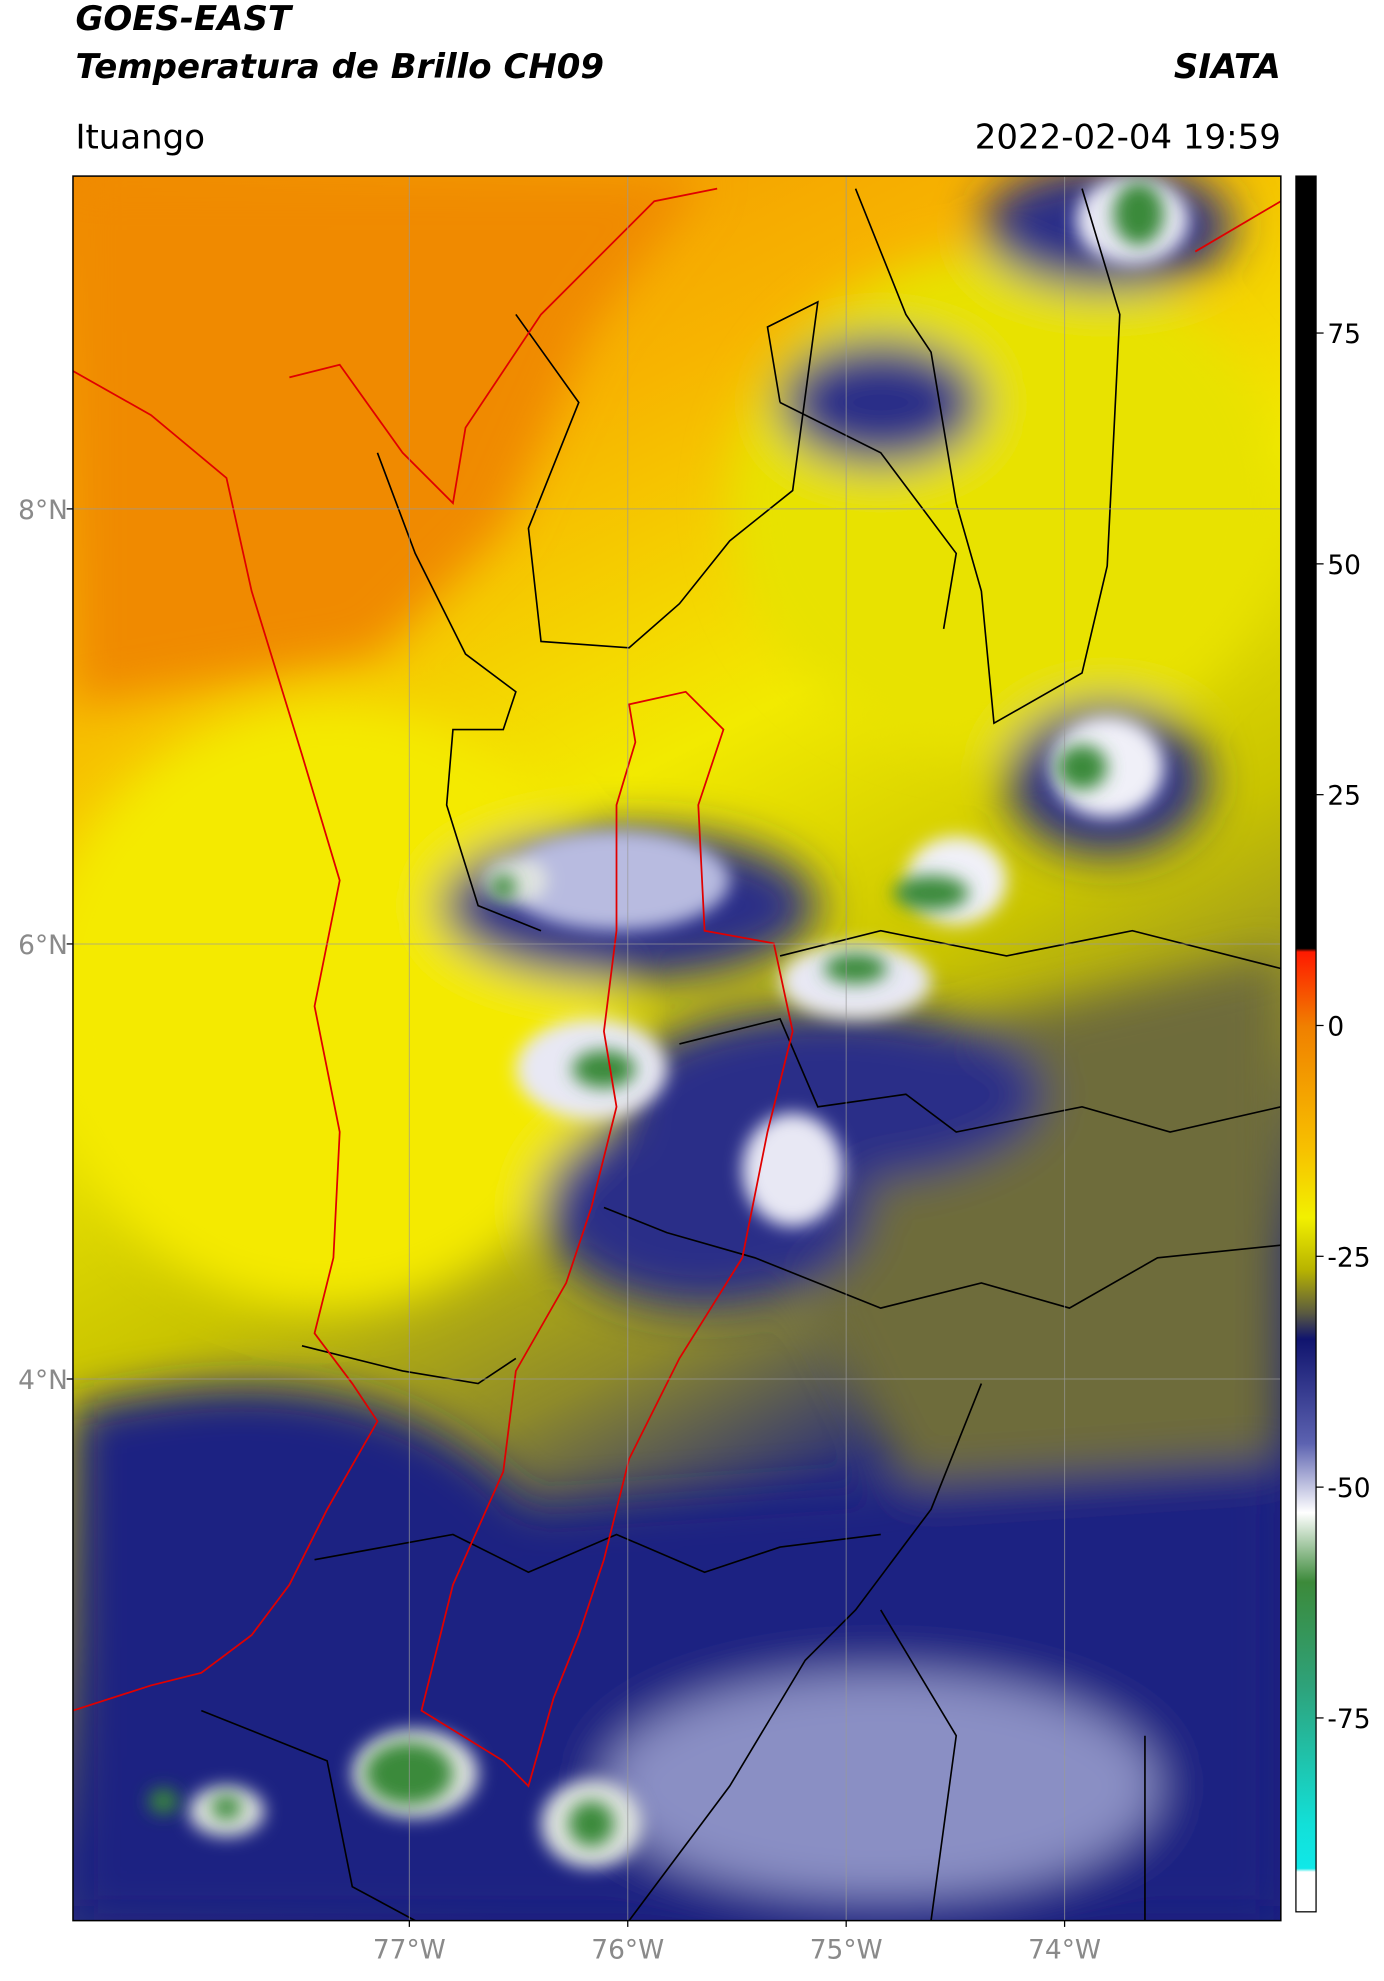 The height and width of the screenshot is (1981, 1384). I want to click on subtitle: Temperatura de Brillo CH09, so click(339, 67).